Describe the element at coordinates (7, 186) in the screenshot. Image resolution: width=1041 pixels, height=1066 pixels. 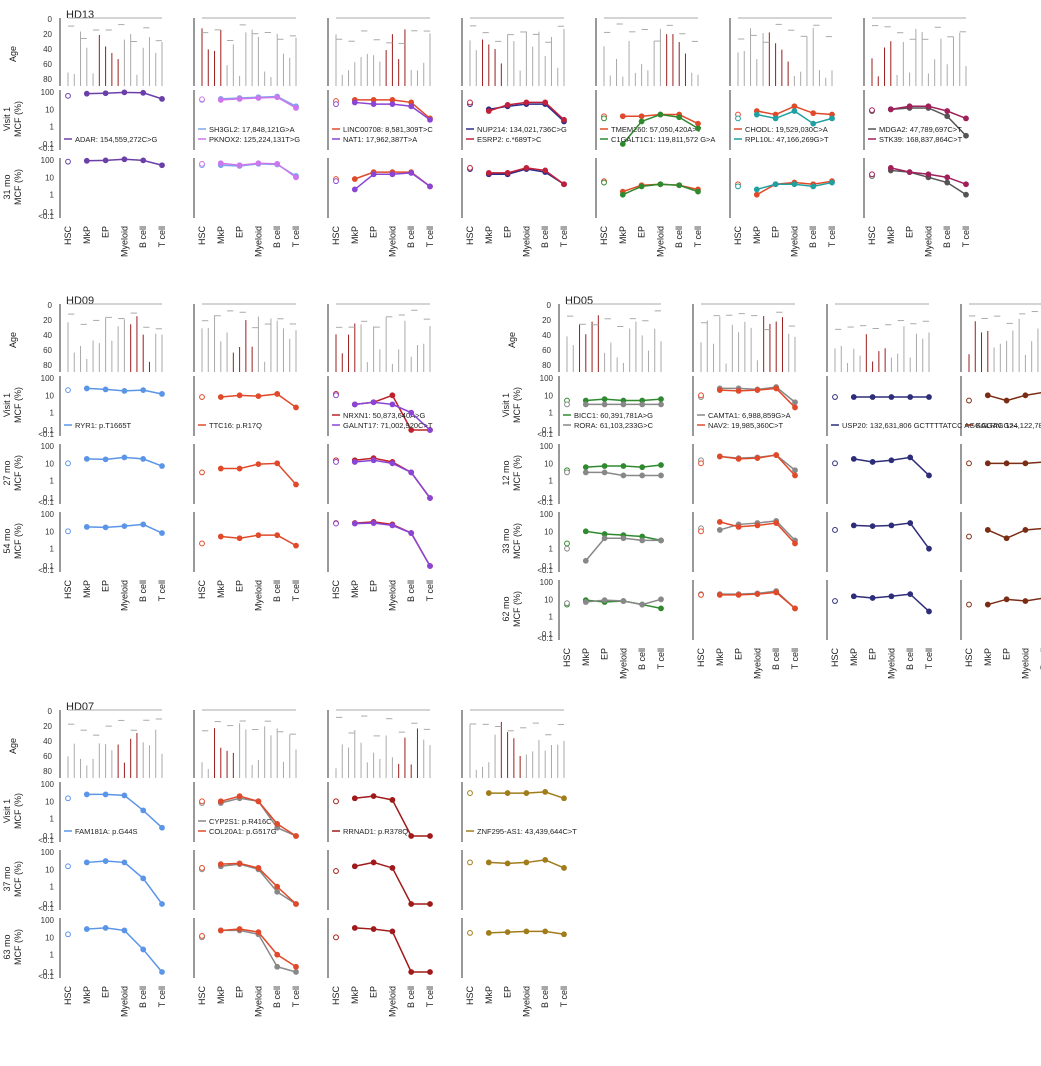
I see `mcf-axis-label: 31 mo` at that location.